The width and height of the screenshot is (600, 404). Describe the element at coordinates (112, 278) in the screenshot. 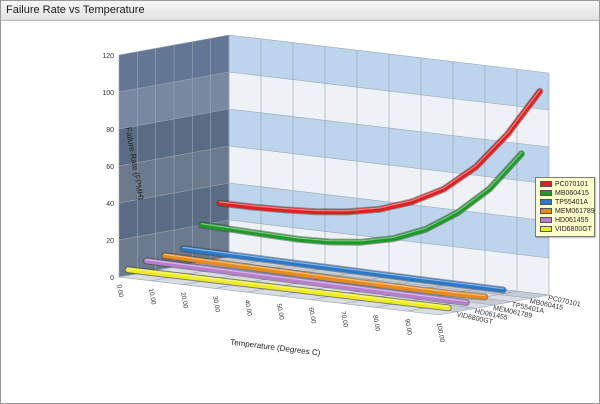

I see `y-tick-label: 0` at that location.